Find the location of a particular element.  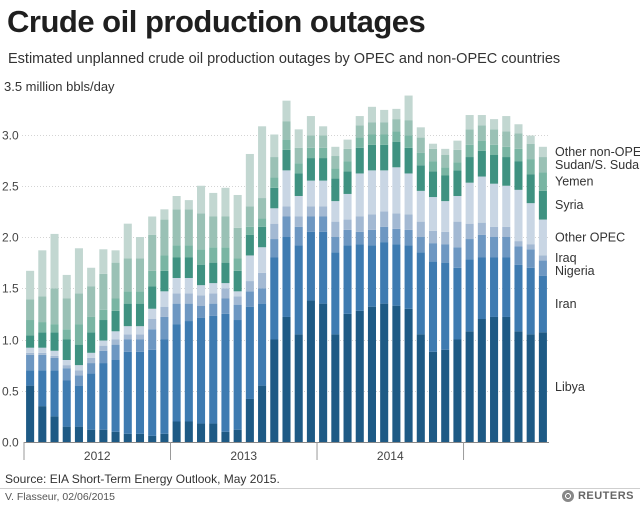

y-tick-label: 3.0 is located at coordinates (10, 136).